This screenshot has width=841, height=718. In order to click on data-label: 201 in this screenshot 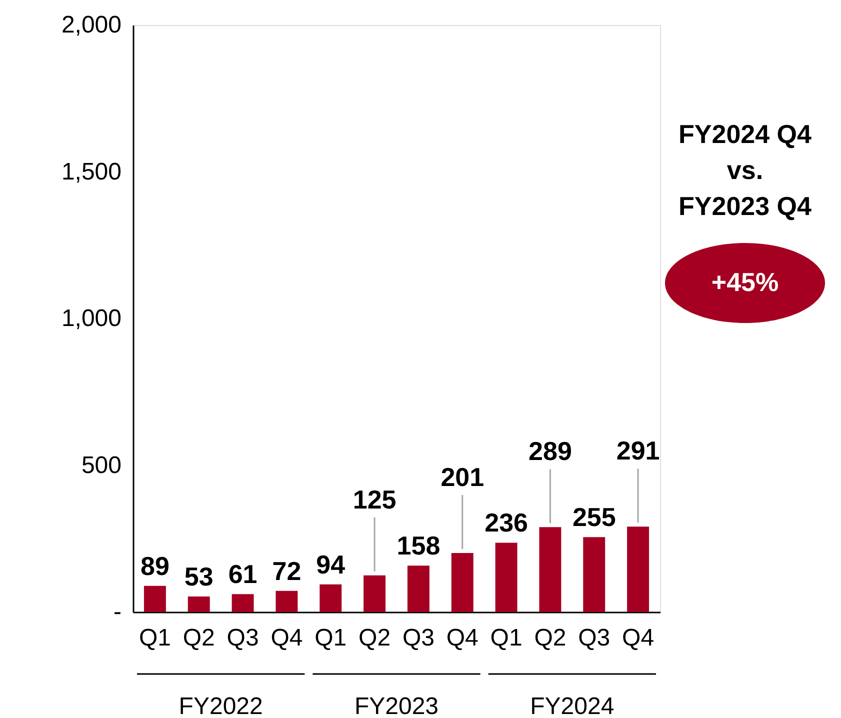, I will do `click(462, 477)`.